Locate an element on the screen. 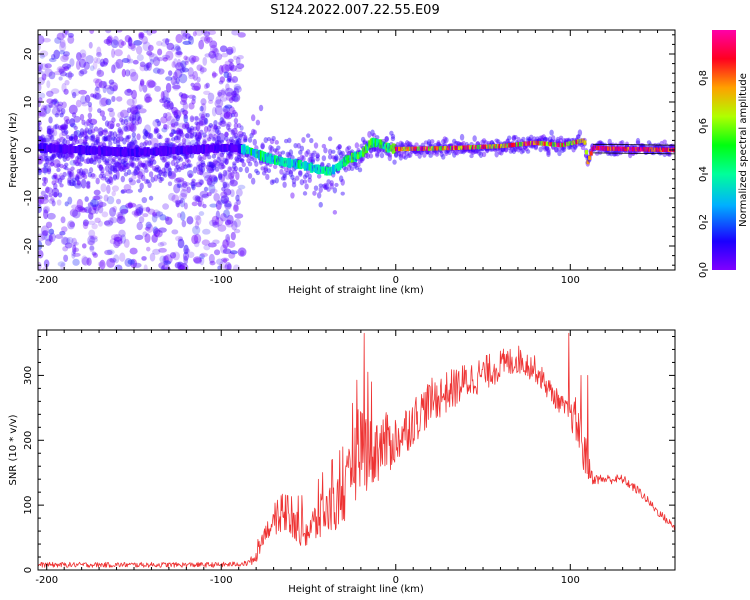 This screenshot has width=750, height=600. spectrogram-y-axis-label: Frequency (Hz) is located at coordinates (13, 150).